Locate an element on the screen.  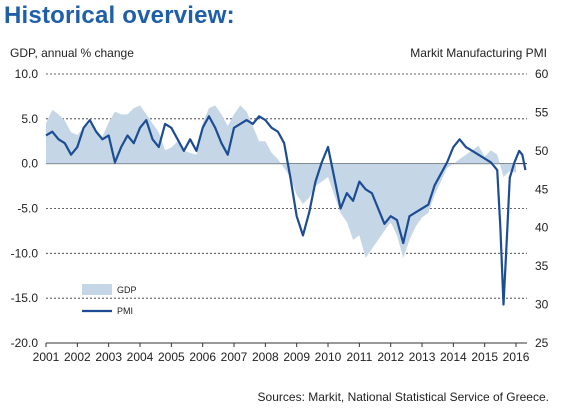
legend-label-gdp: GDP is located at coordinates (127, 290).